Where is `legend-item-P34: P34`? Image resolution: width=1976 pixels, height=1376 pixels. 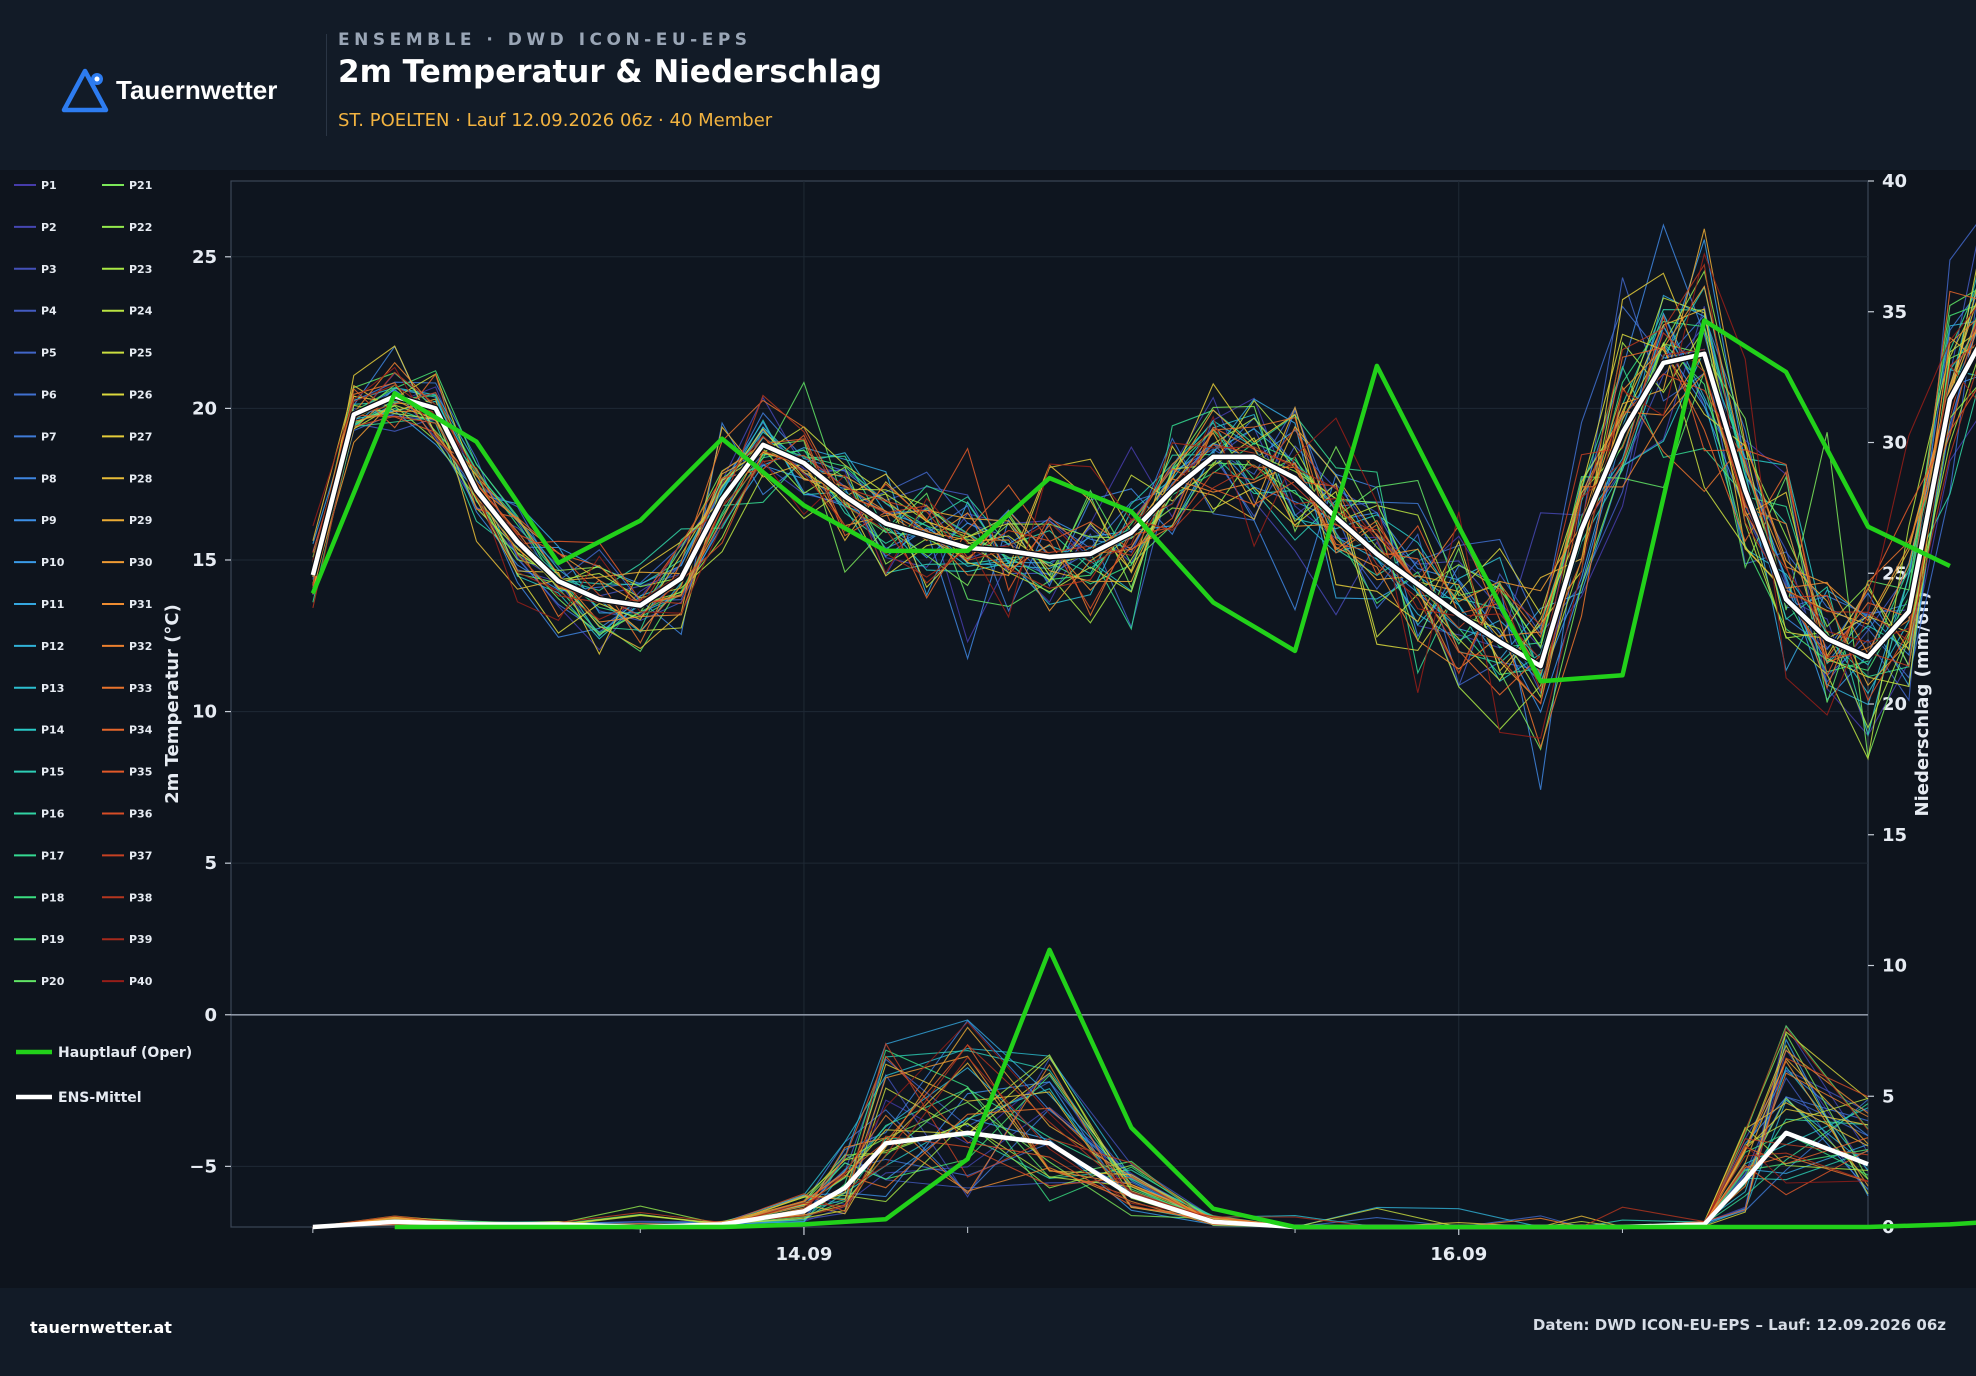
legend-item-P34: P34 is located at coordinates (127, 730).